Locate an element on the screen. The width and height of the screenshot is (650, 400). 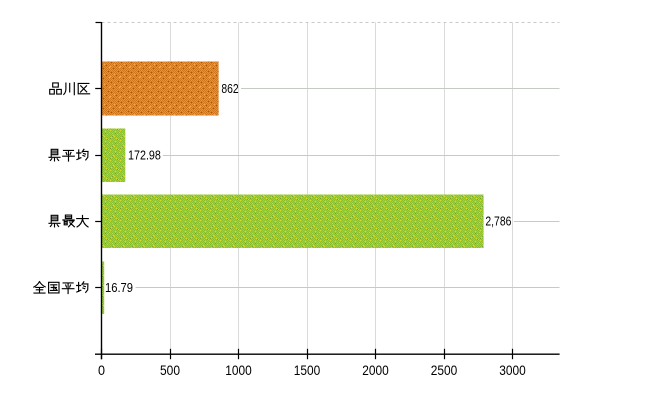
svg-text: 1000 is located at coordinates (238, 370).